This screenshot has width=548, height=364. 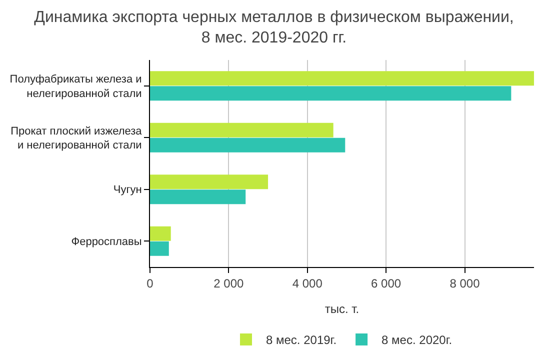 What do you see at coordinates (76, 87) in the screenshot?
I see `y-tick-label: Полуфабрикаты железа и нелегированной стали` at bounding box center [76, 87].